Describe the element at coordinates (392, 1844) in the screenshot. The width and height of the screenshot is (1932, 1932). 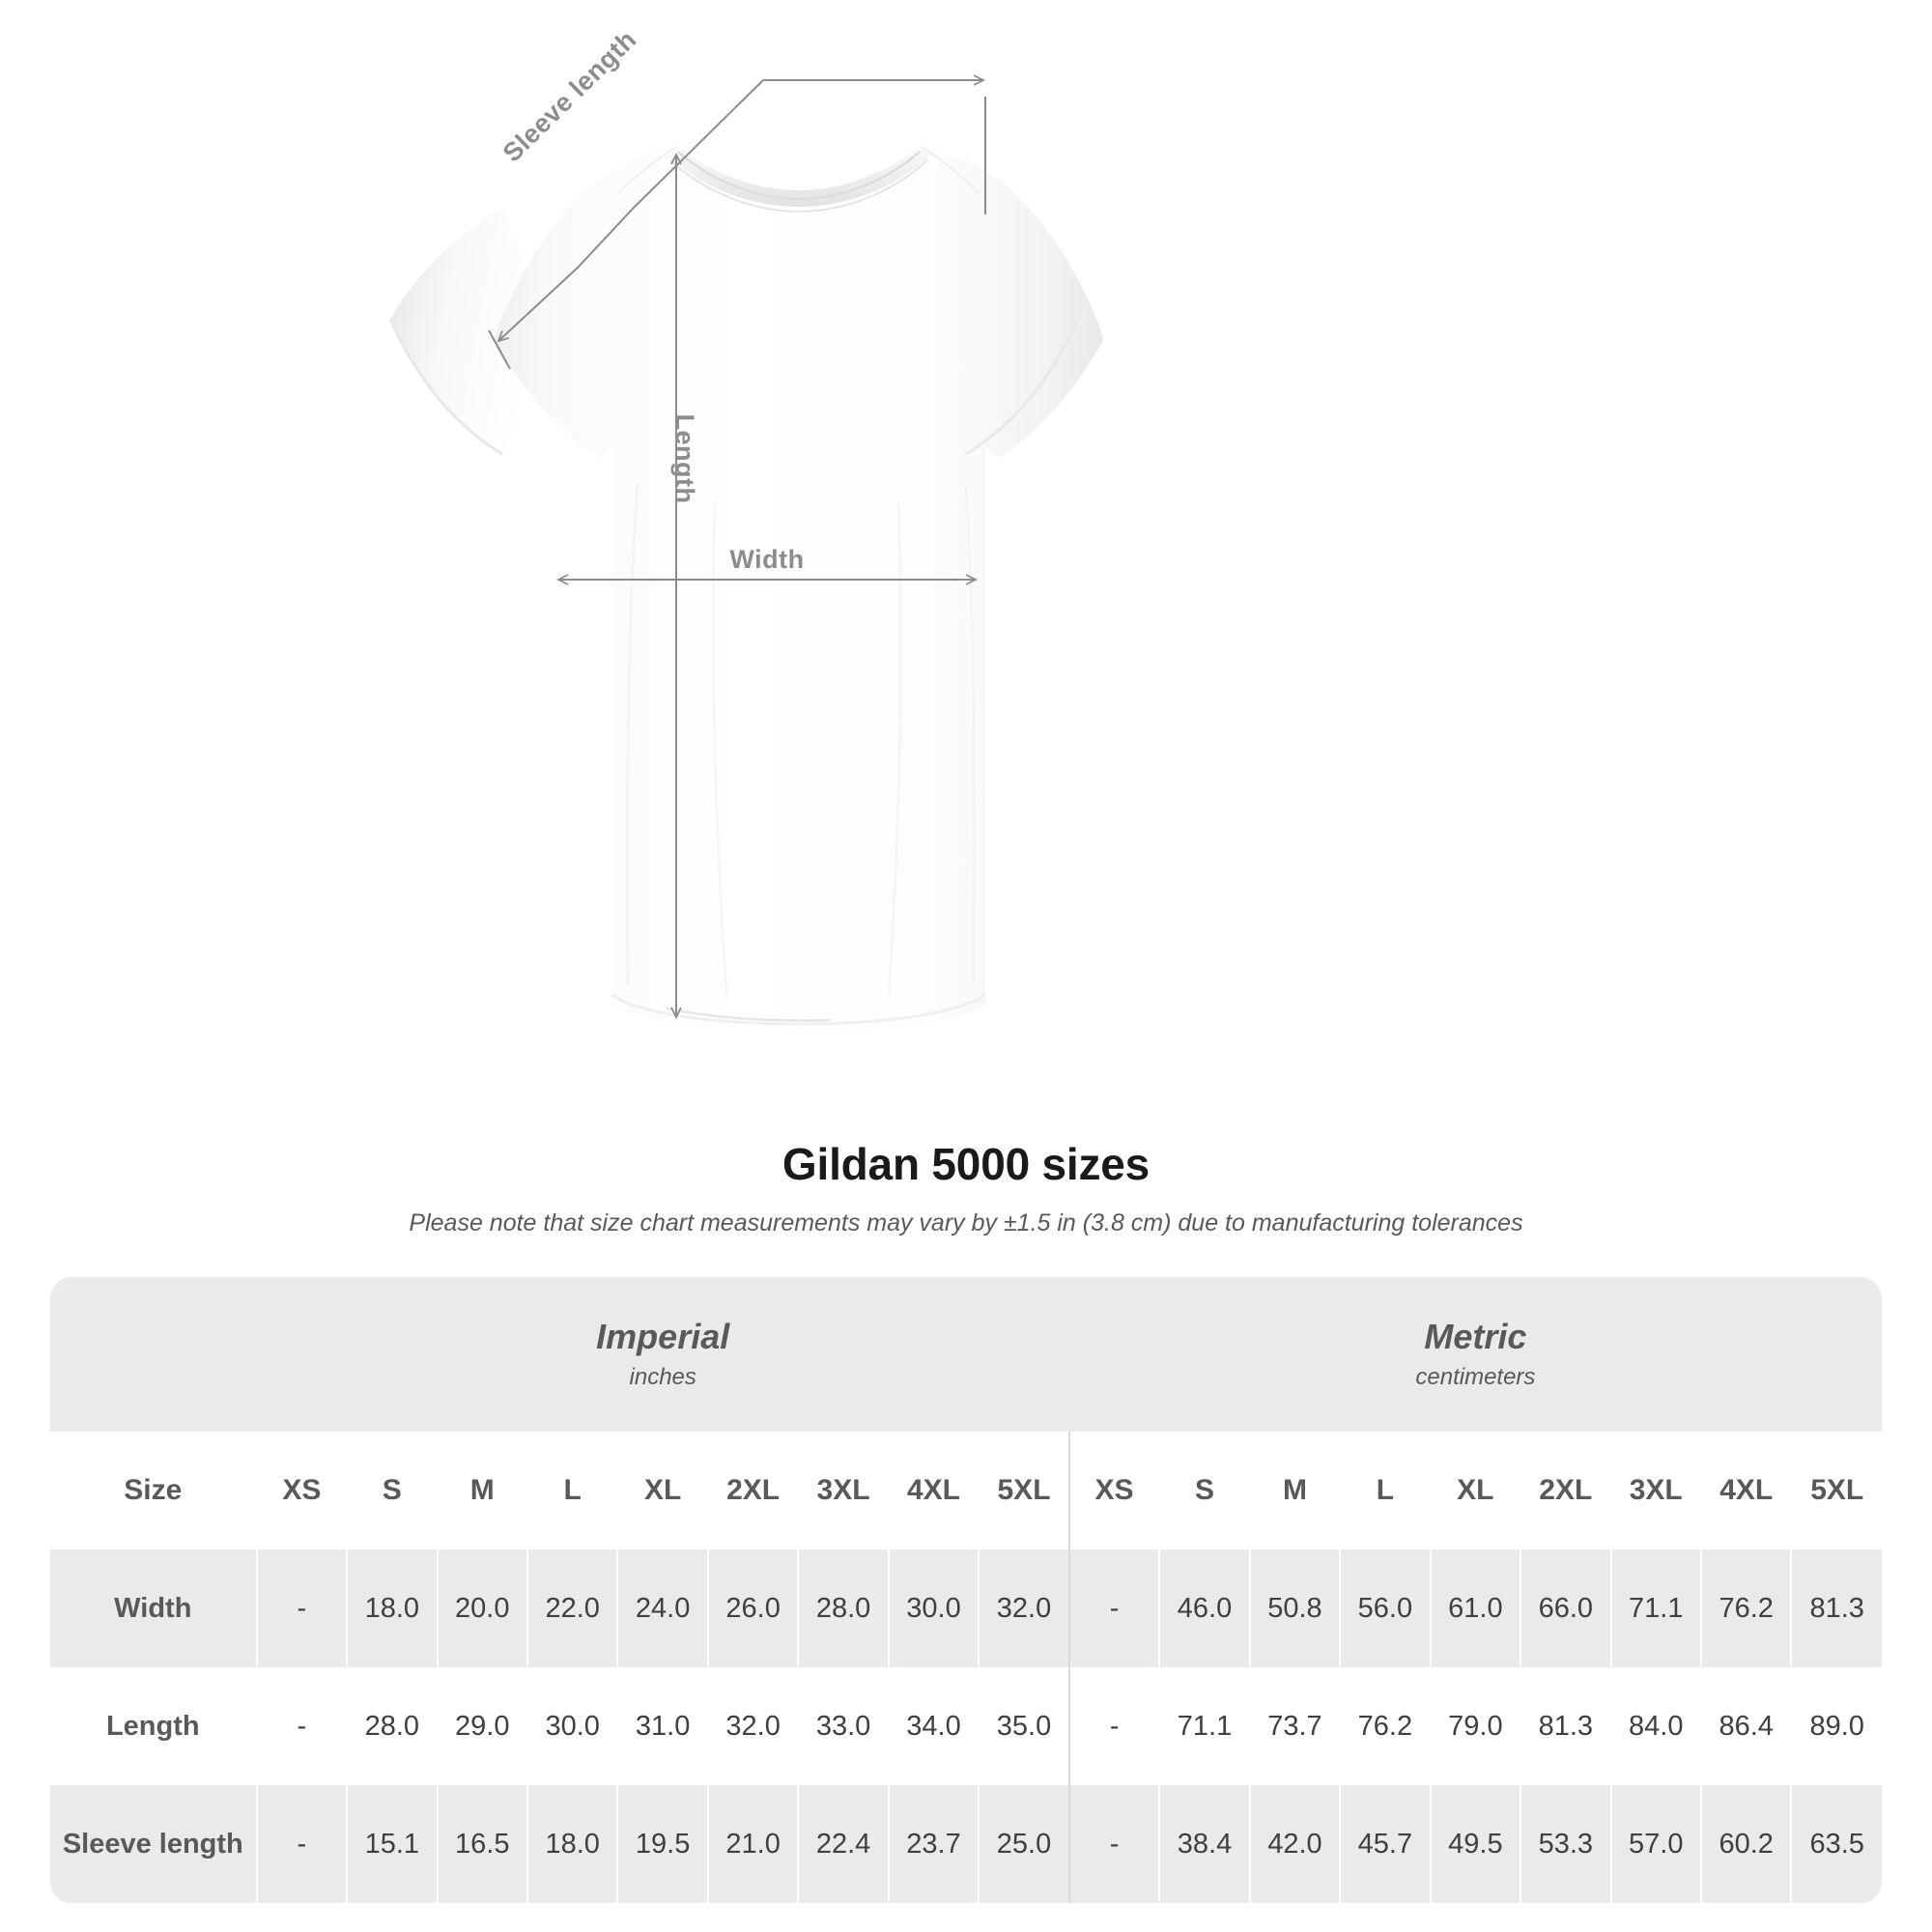
I see `cell-sleeve-length-imperial-s: 15.1` at that location.